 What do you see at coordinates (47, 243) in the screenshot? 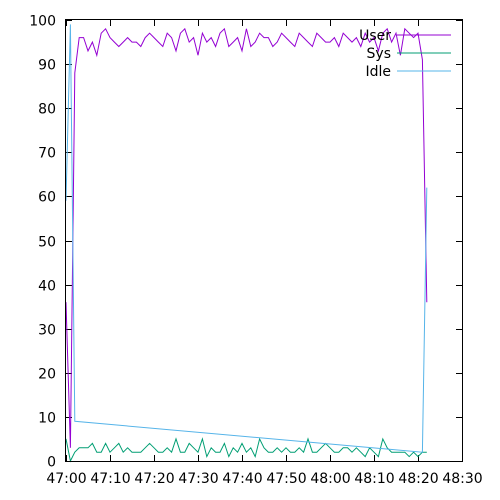
I see `y-tick-label: 50` at bounding box center [47, 243].